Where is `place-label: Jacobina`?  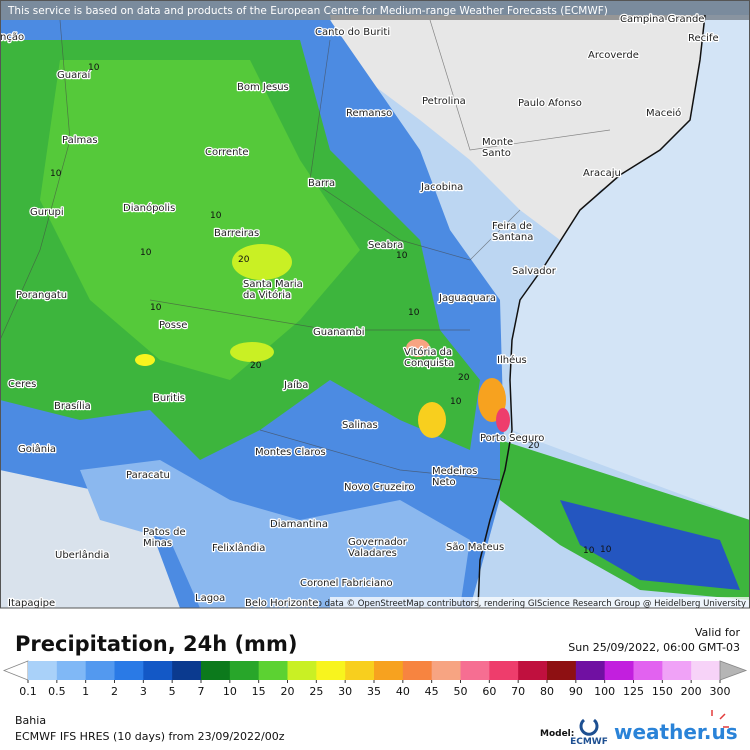 place-label: Jacobina is located at coordinates (441, 187).